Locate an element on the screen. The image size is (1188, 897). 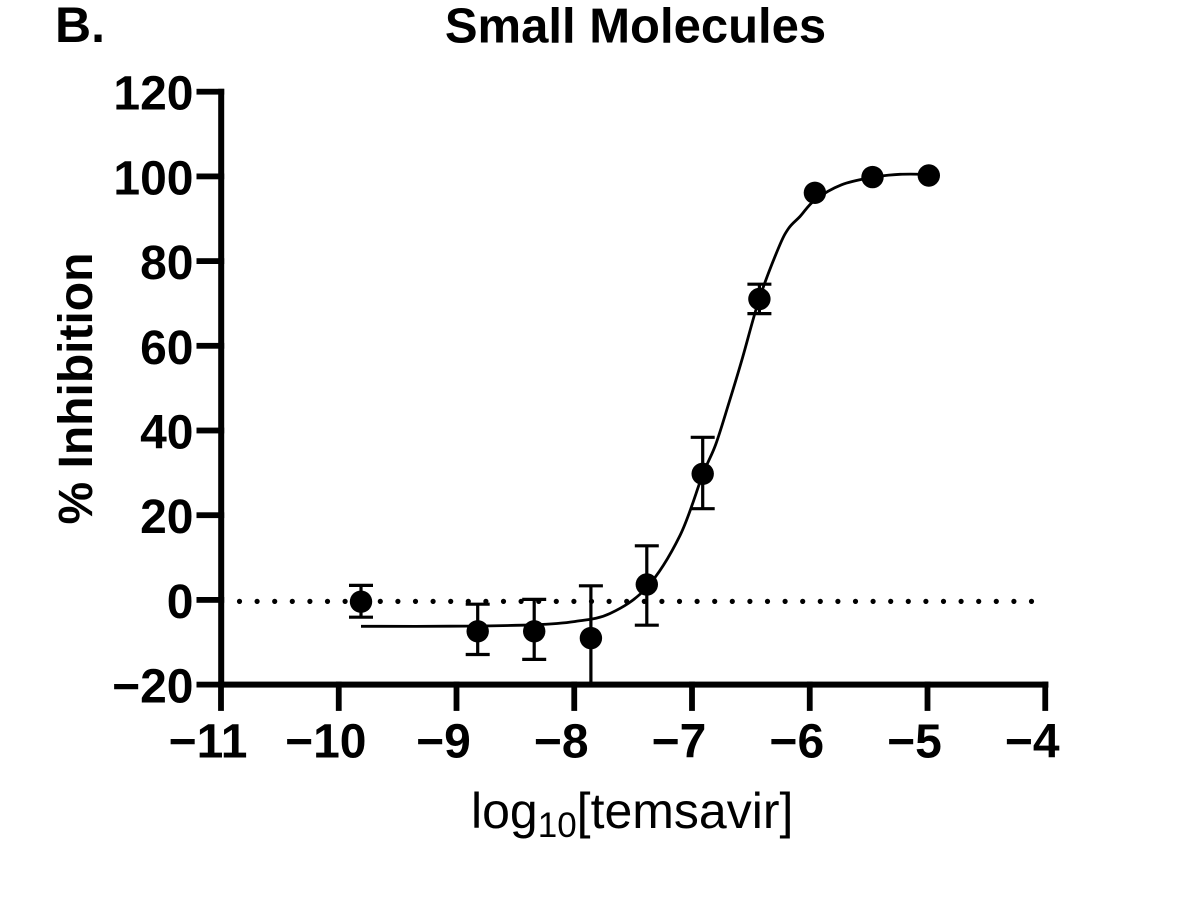
svg-text: −11 is located at coordinates (208, 742).